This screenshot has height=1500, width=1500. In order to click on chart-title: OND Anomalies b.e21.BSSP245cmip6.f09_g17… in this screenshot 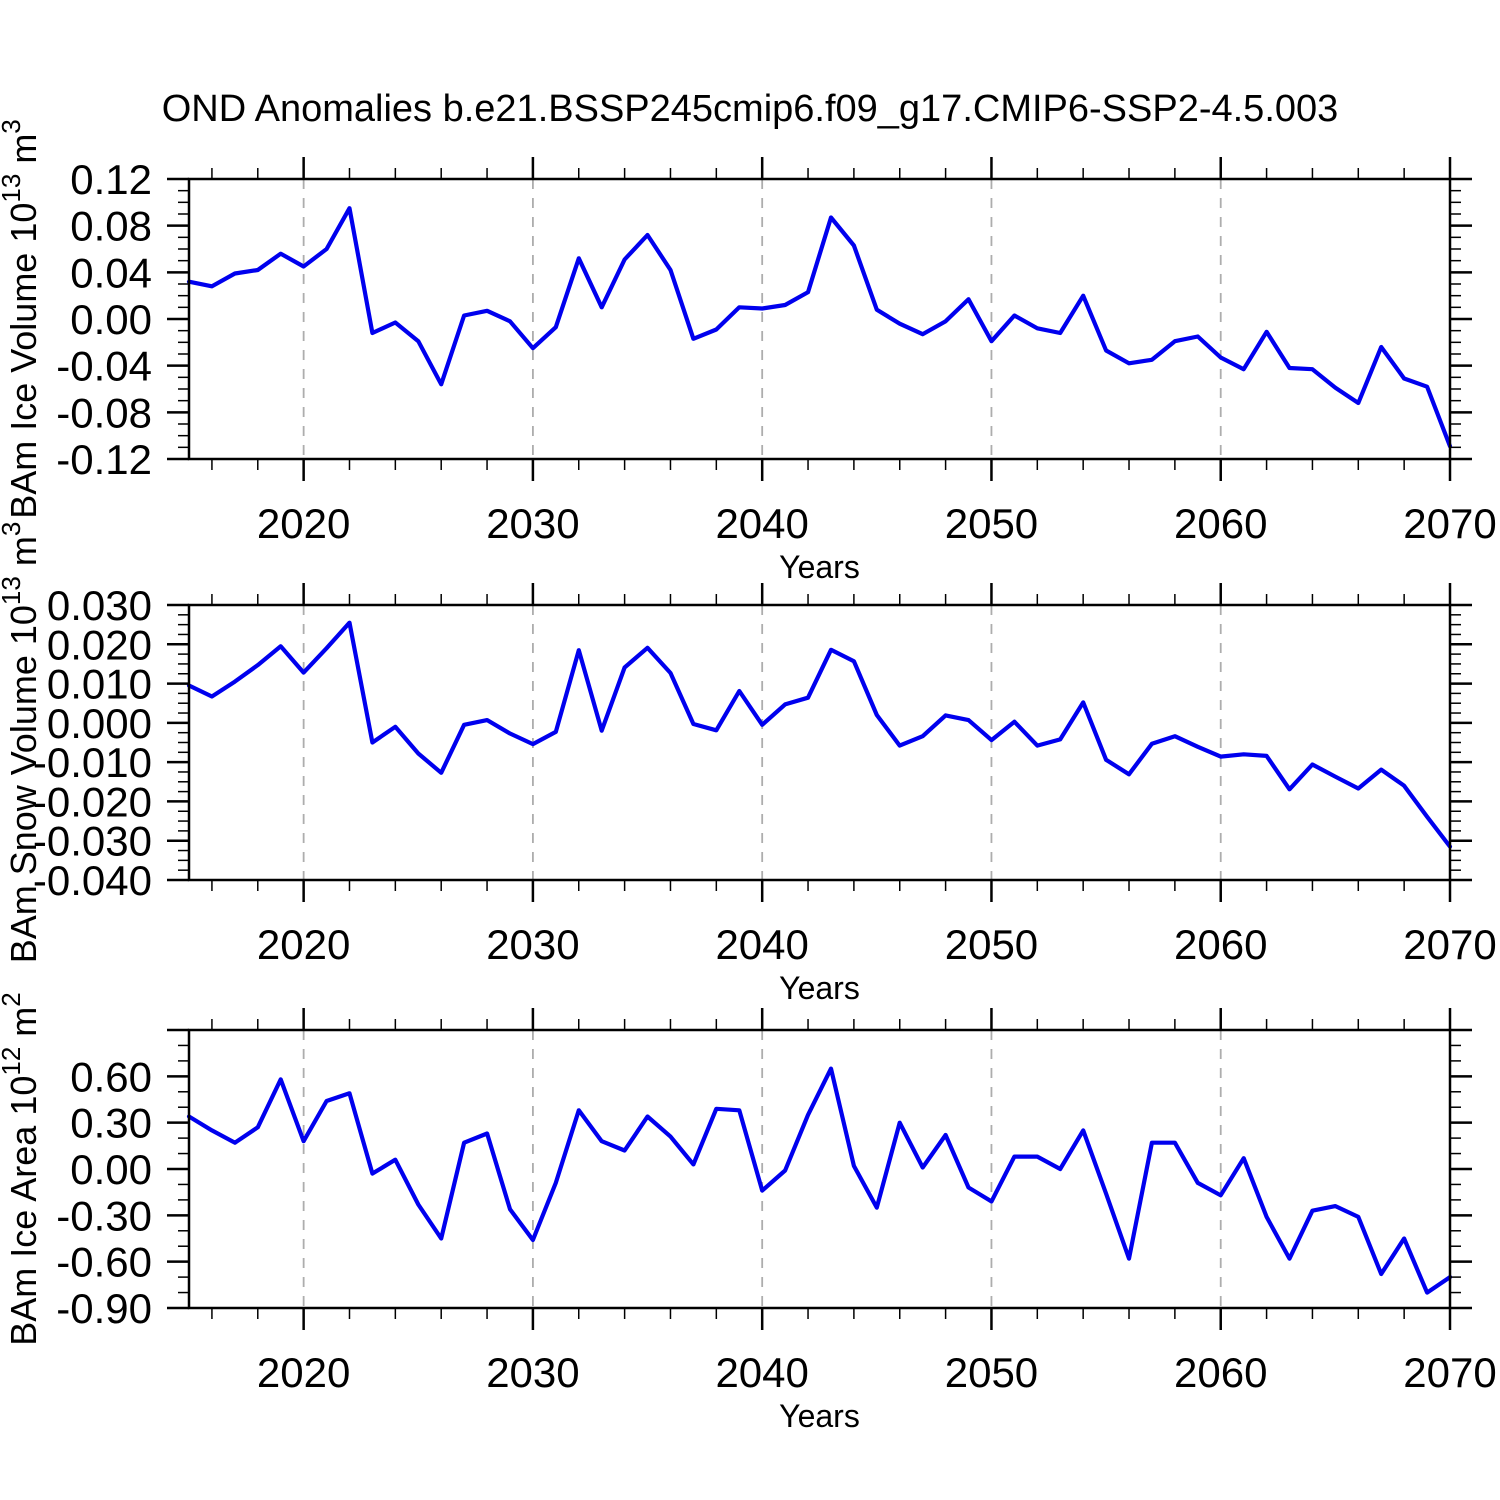, I will do `click(750, 109)`.